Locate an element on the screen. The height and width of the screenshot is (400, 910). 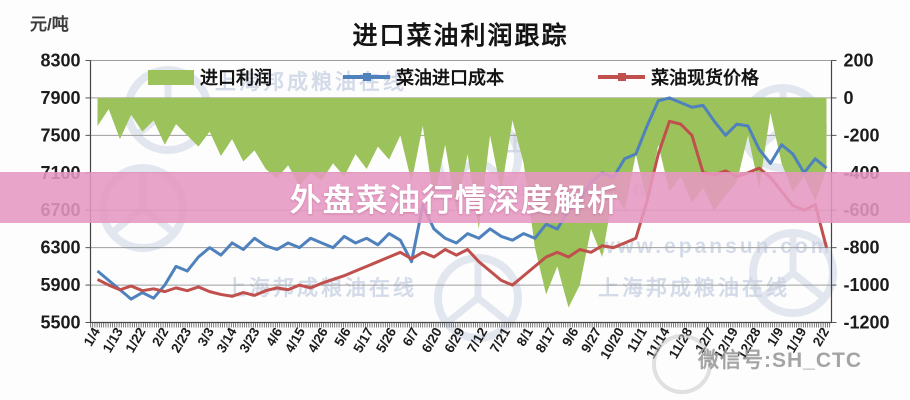
x-axis-tick-label: 7/12 is located at coordinates (477, 340).